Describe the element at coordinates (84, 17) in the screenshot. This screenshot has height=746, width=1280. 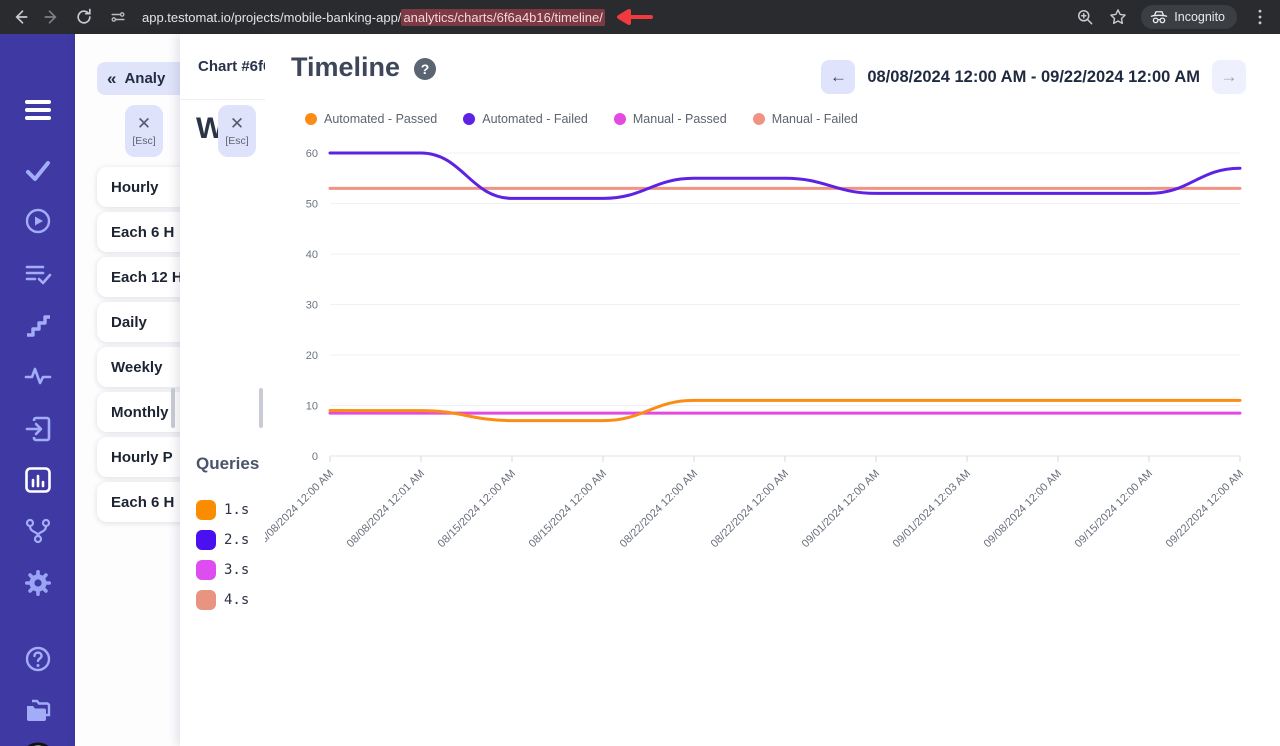
I see `browser-reload-icon` at that location.